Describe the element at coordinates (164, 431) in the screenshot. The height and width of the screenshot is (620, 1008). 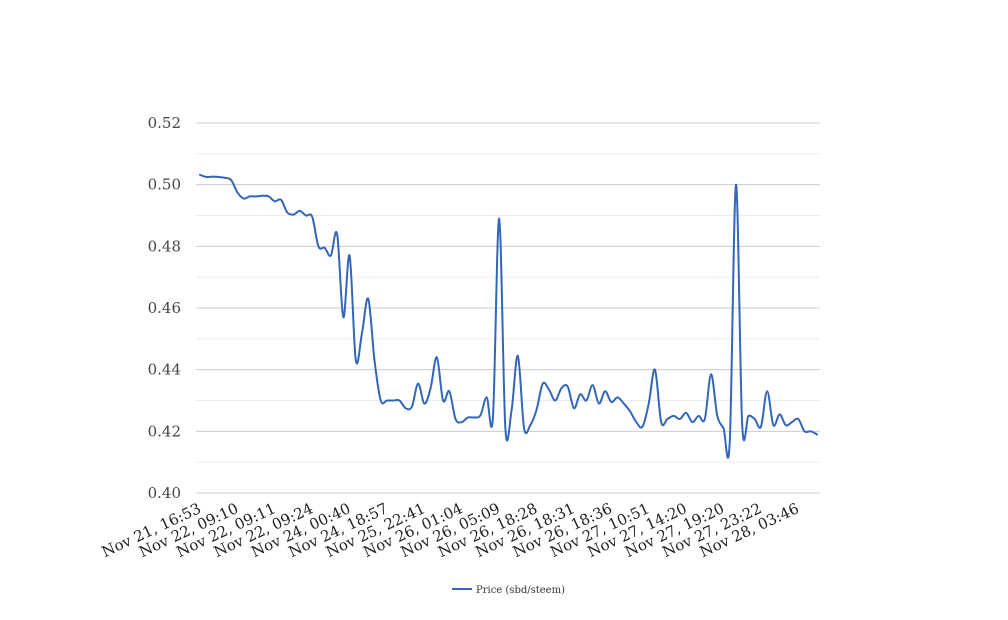
I see `y-tick-label: 0.42` at that location.